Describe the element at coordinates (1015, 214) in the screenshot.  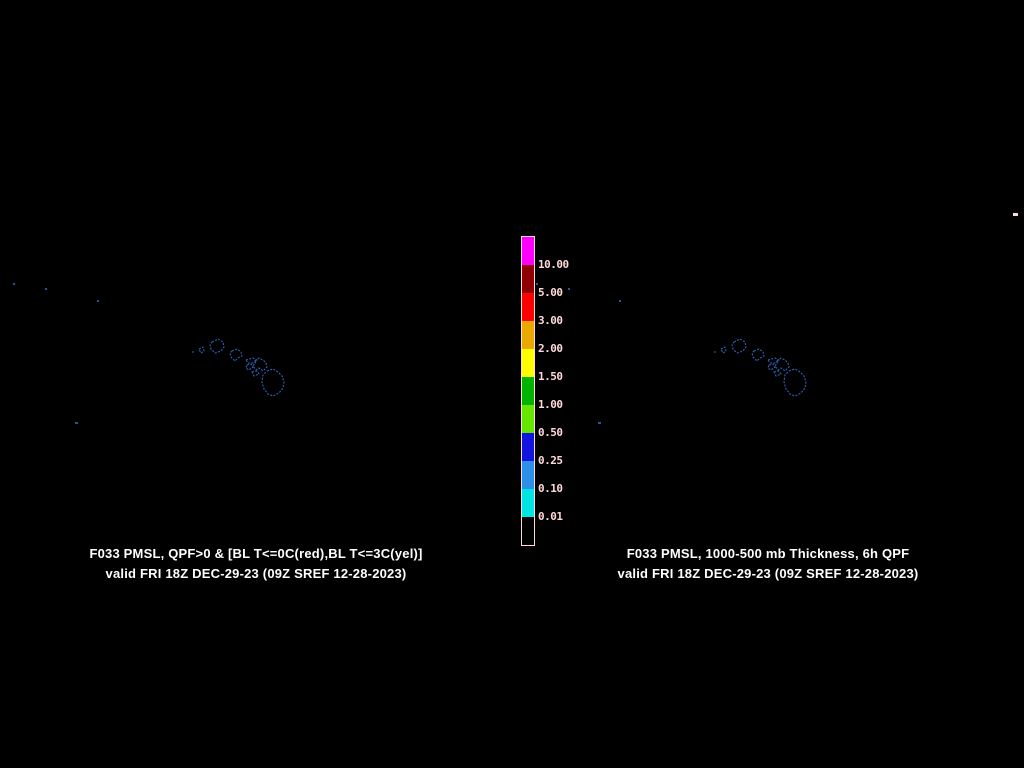
I see `edge-fragment-dash` at that location.